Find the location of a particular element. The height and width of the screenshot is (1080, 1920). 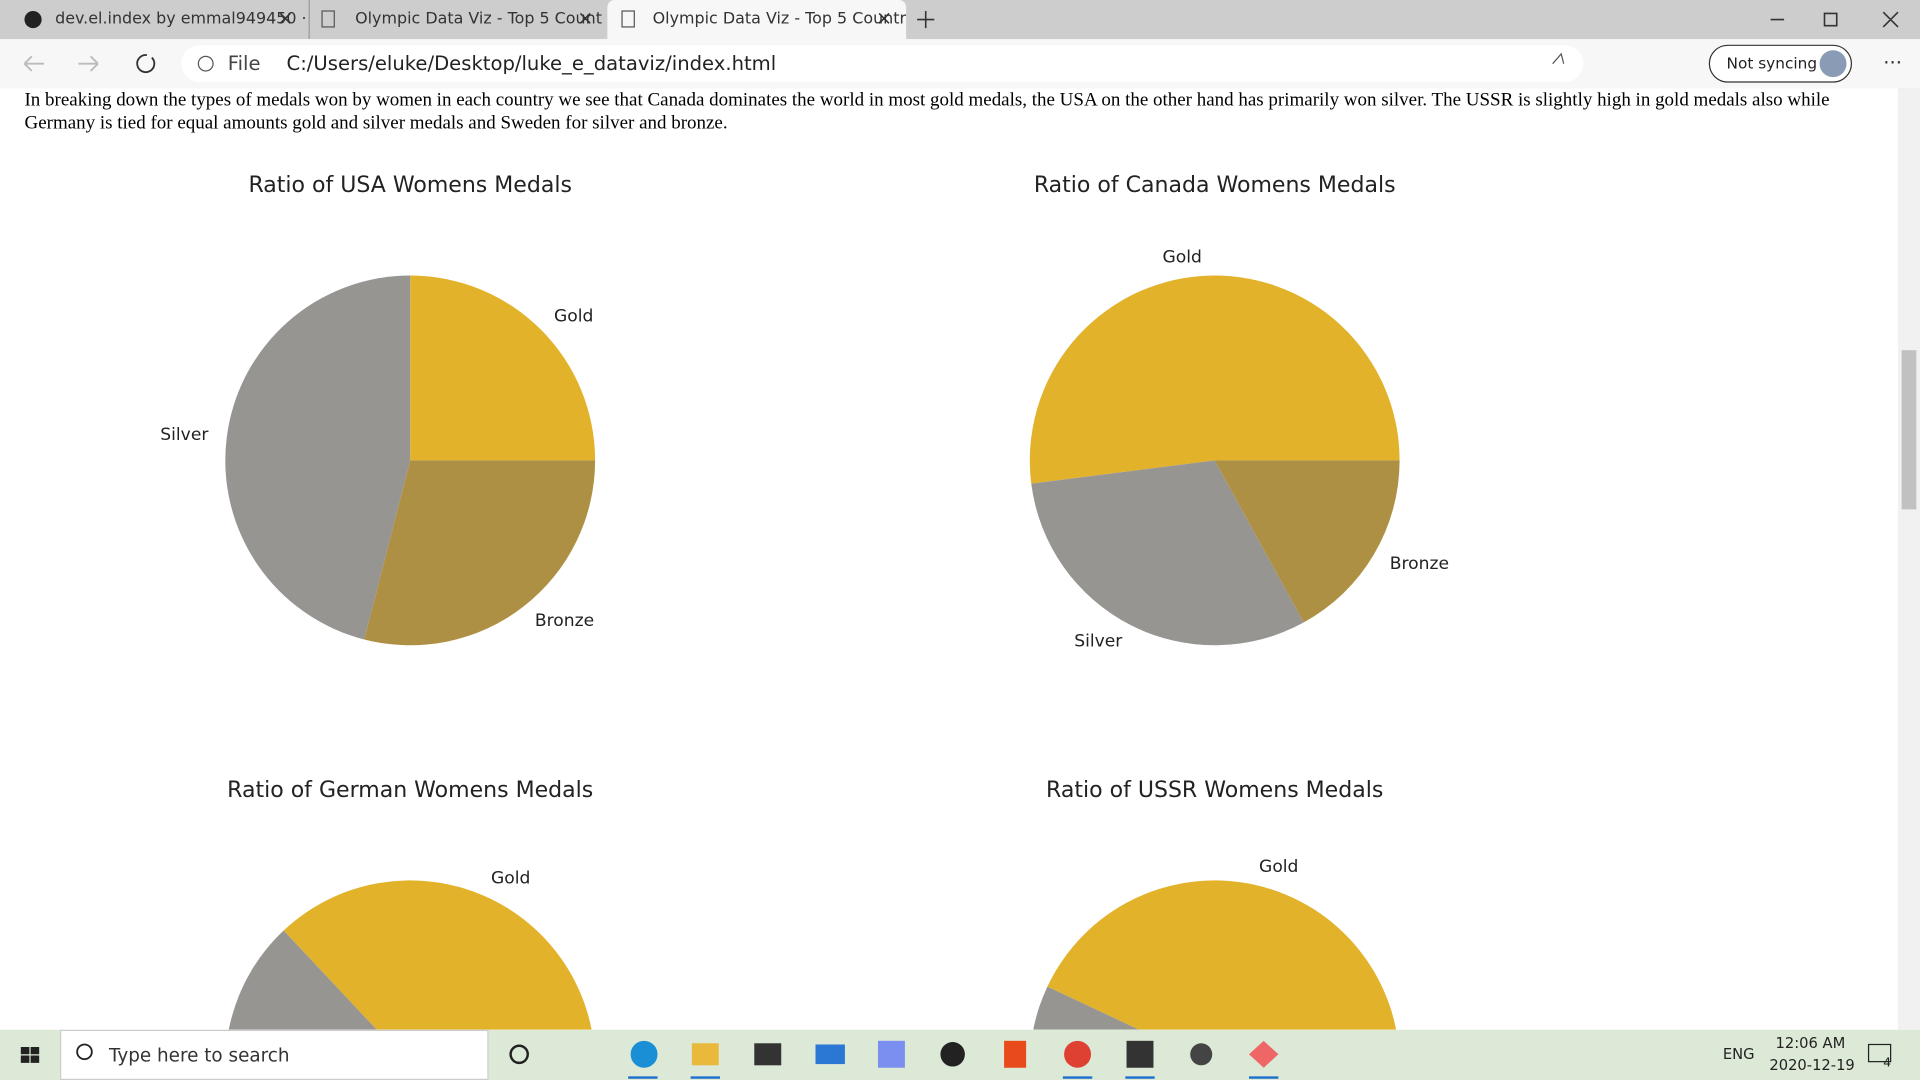

tab: Olympic Data Viz - Top 5 Countr is located at coordinates (455, 20).